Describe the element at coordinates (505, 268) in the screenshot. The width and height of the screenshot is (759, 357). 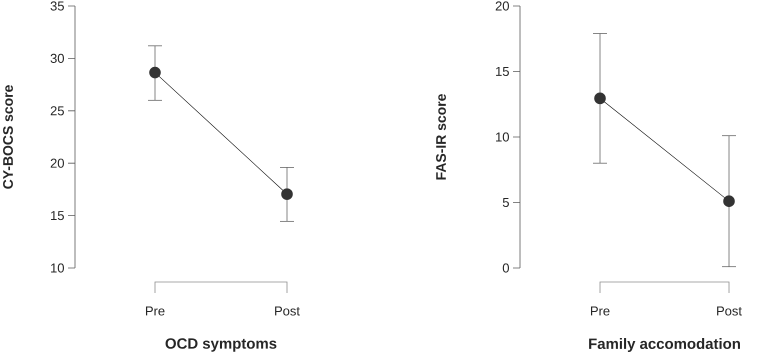
I see `y-tick-label: 0` at that location.